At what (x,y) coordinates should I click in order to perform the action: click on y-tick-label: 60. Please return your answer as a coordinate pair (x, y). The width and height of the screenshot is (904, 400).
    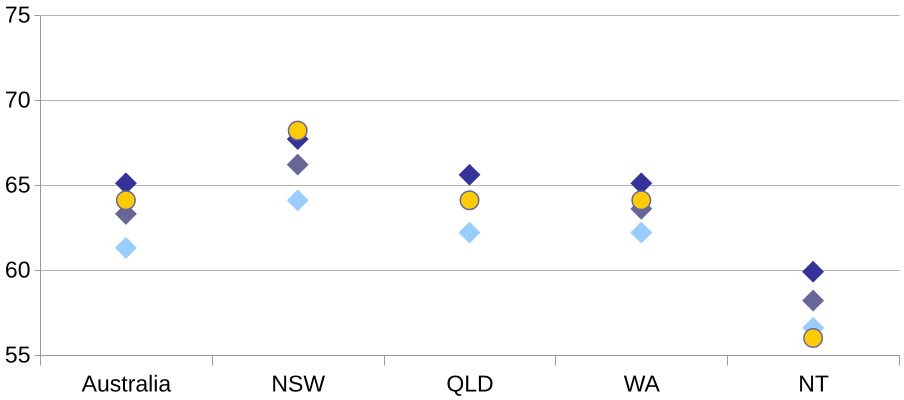
    Looking at the image, I should click on (17, 269).